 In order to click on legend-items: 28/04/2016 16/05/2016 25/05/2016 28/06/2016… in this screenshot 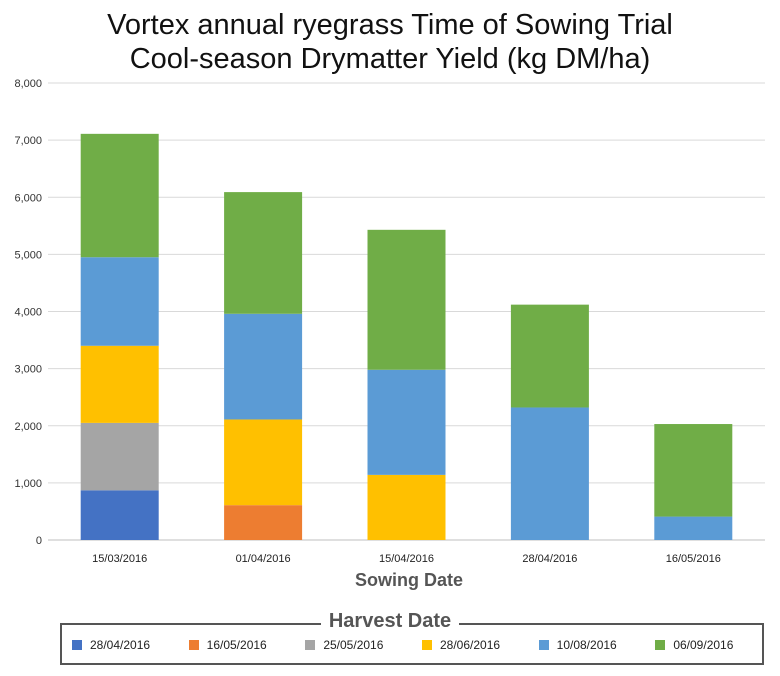, I will do `click(414, 645)`.